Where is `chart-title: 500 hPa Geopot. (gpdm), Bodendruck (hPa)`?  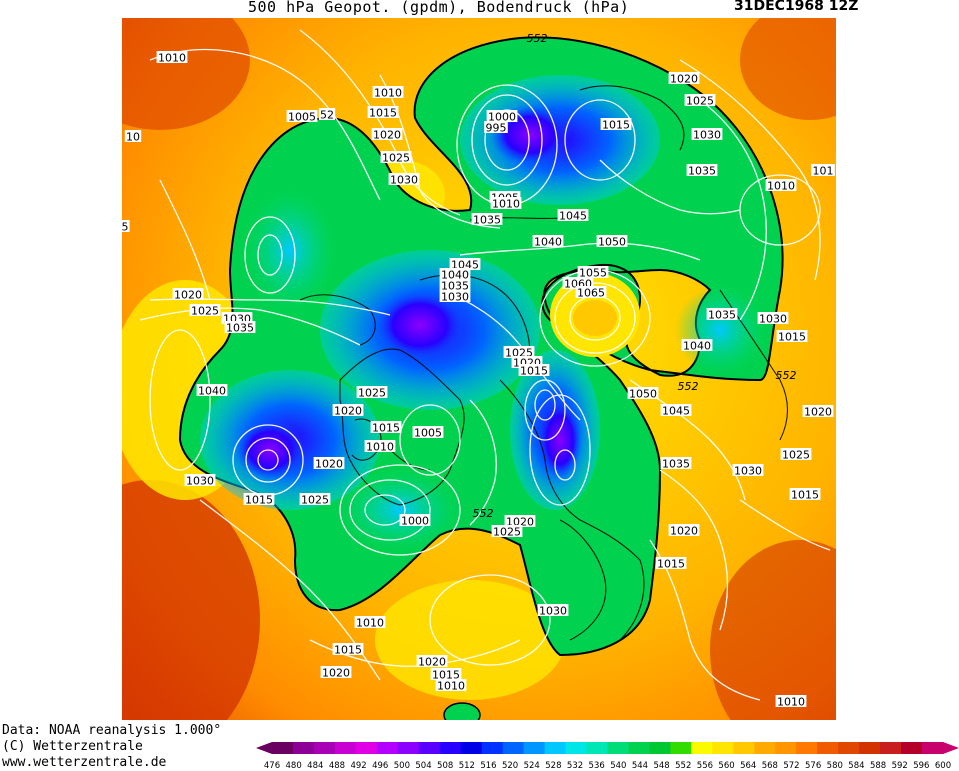
chart-title: 500 hPa Geopot. (gpdm), Bodendruck (hPa) is located at coordinates (439, 8).